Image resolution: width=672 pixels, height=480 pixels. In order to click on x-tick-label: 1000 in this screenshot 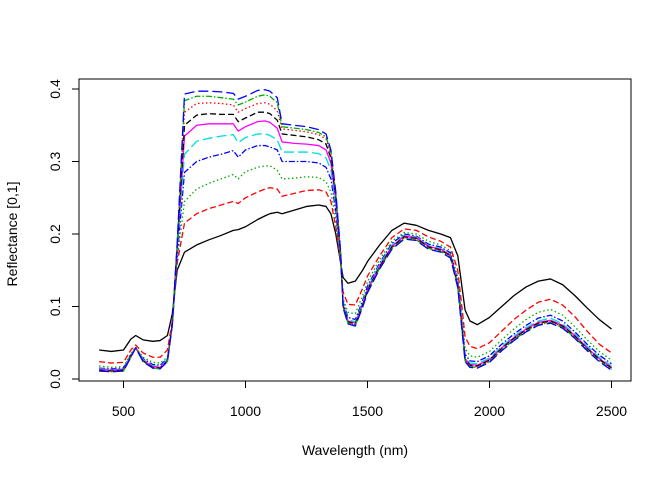, I will do `click(245, 411)`.